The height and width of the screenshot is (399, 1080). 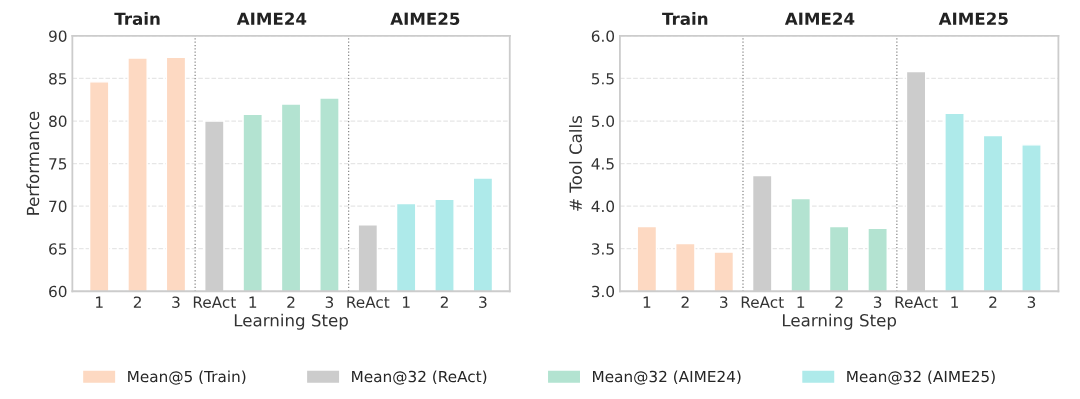 I want to click on y-axis-title: Performance, so click(x=33, y=163).